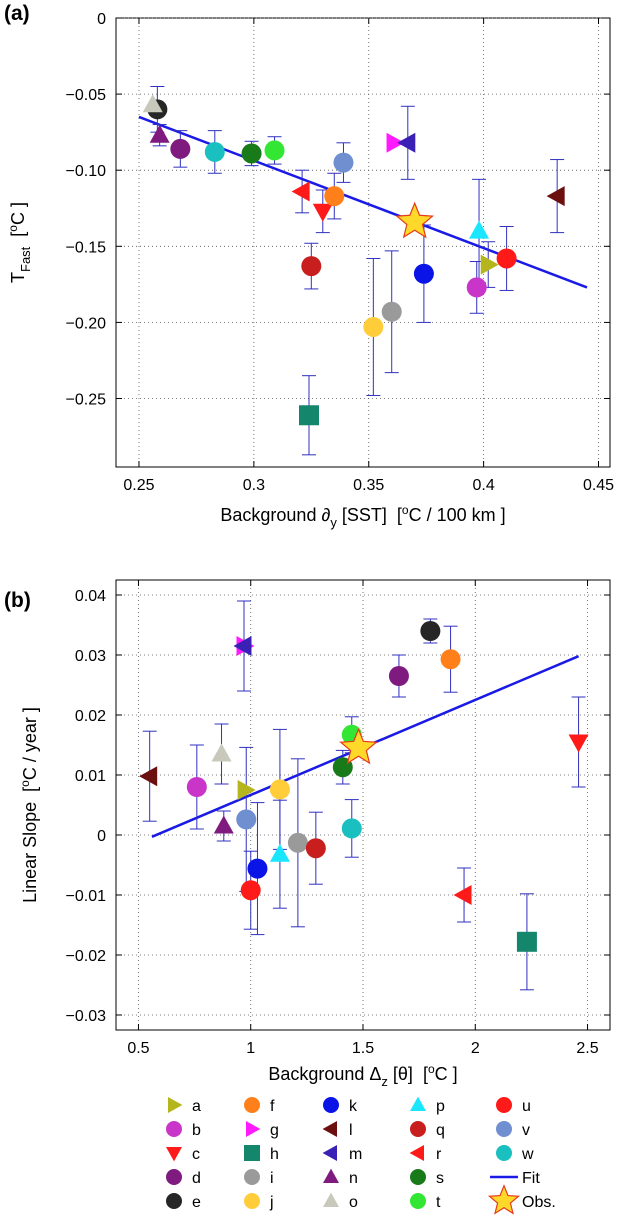  What do you see at coordinates (86, 1016) in the screenshot?
I see `y-tick-label: −0.03` at bounding box center [86, 1016].